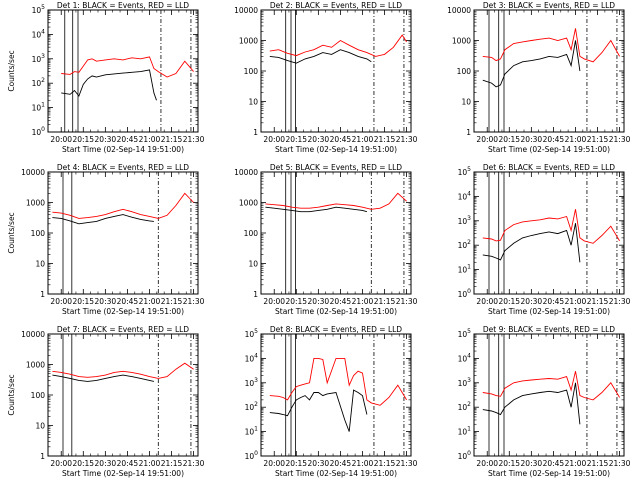 The height and width of the screenshot is (484, 640). Describe the element at coordinates (336, 5) in the screenshot. I see `panel-title: Det 2: BLACK = Events, RED = LLD` at that location.